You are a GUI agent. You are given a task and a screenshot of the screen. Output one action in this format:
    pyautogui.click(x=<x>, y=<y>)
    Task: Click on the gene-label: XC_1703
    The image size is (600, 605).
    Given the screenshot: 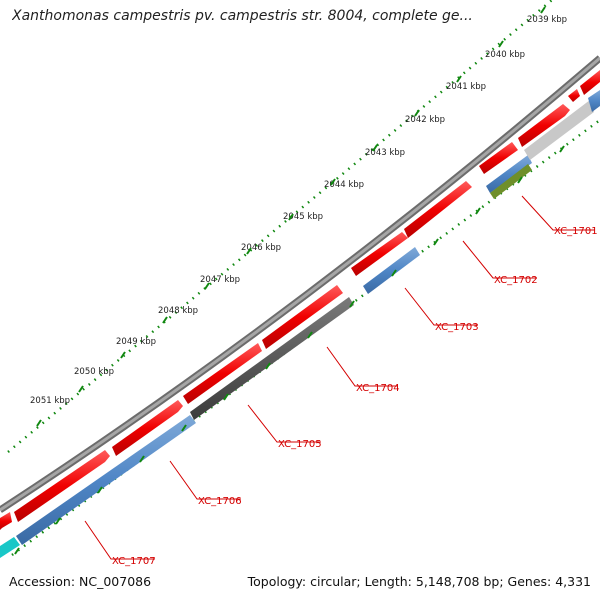 What is the action you would take?
    pyautogui.click(x=457, y=327)
    